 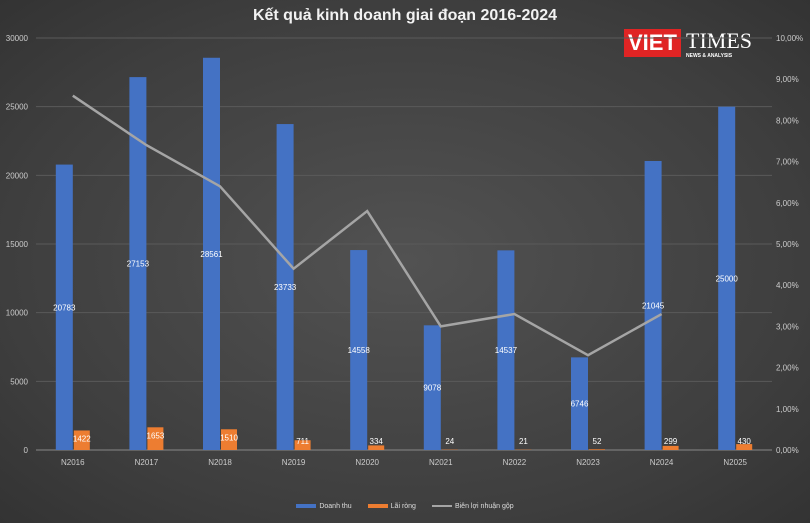 What do you see at coordinates (377, 441) in the screenshot?
I see `data-label-lai-rong: 334` at bounding box center [377, 441].